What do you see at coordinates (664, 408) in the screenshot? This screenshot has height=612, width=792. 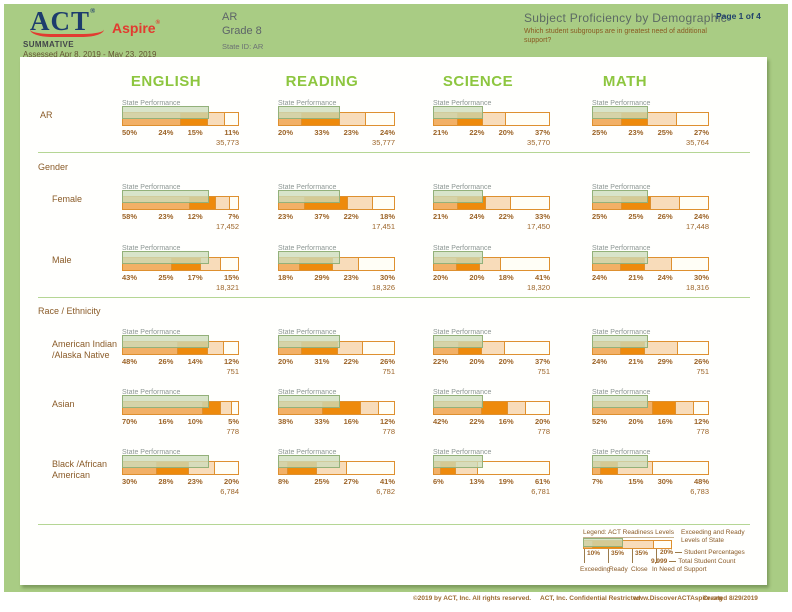 I see `bar-segment-ready` at bounding box center [664, 408].